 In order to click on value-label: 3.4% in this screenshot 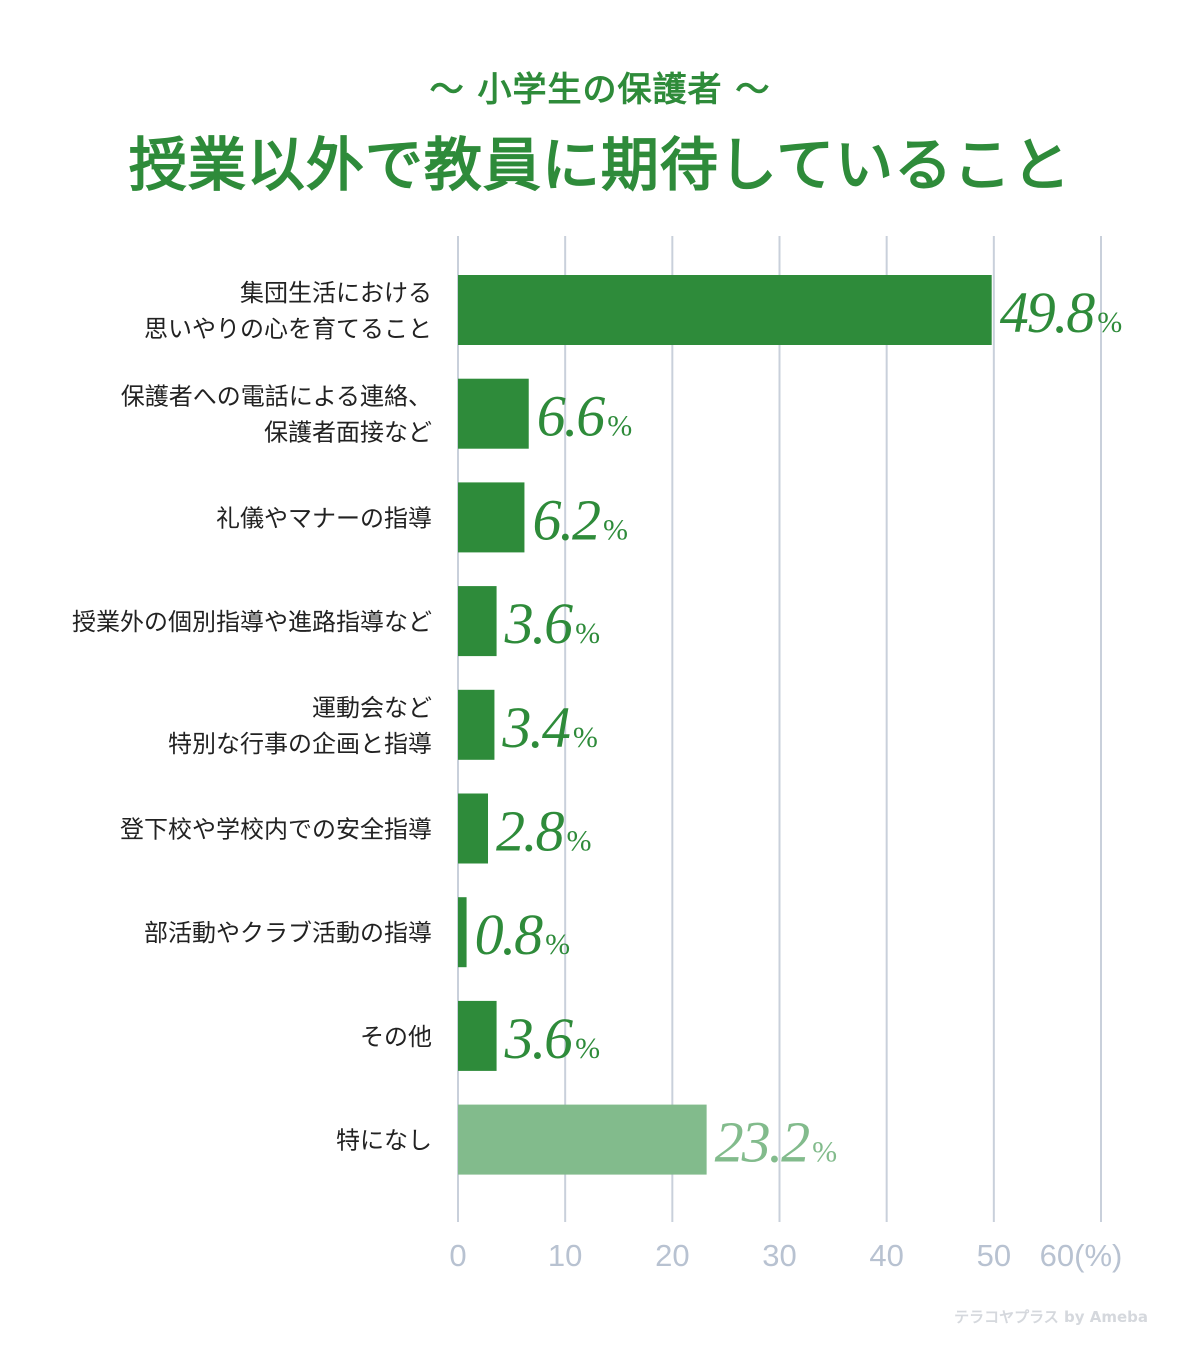, I will do `click(548, 727)`.